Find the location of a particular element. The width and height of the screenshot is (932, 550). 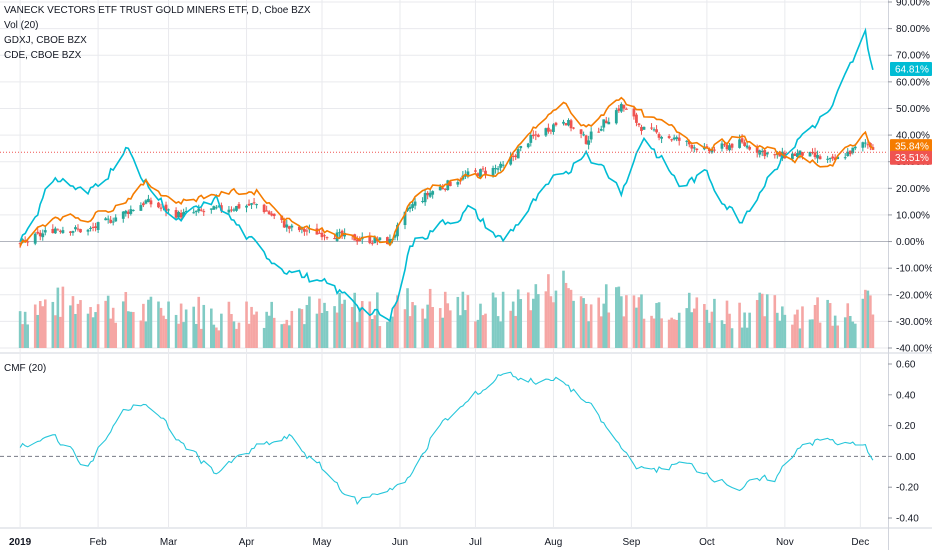

legend-cde: CDE, CBOE BZX is located at coordinates (43, 55).